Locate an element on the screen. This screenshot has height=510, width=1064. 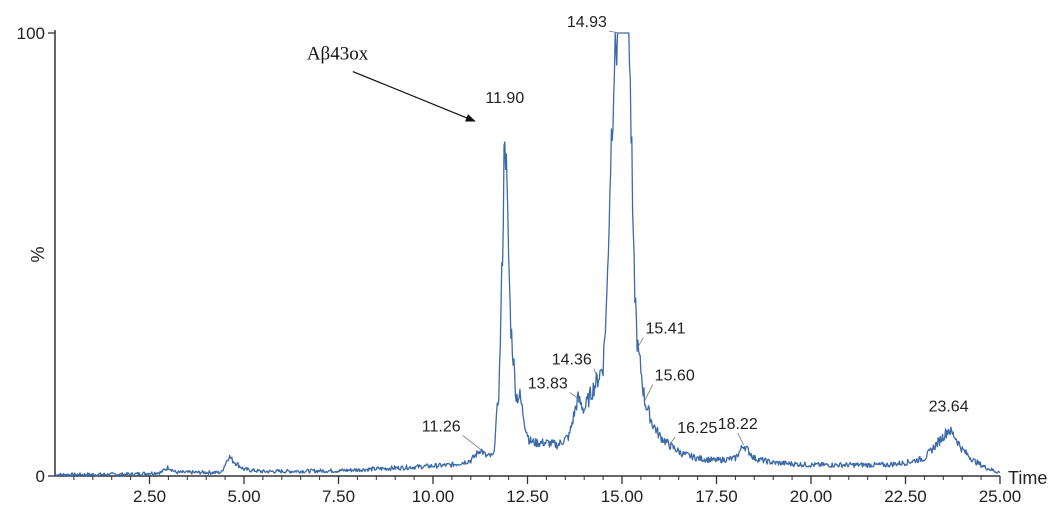
x-axis-title: Time is located at coordinates (1027, 478).